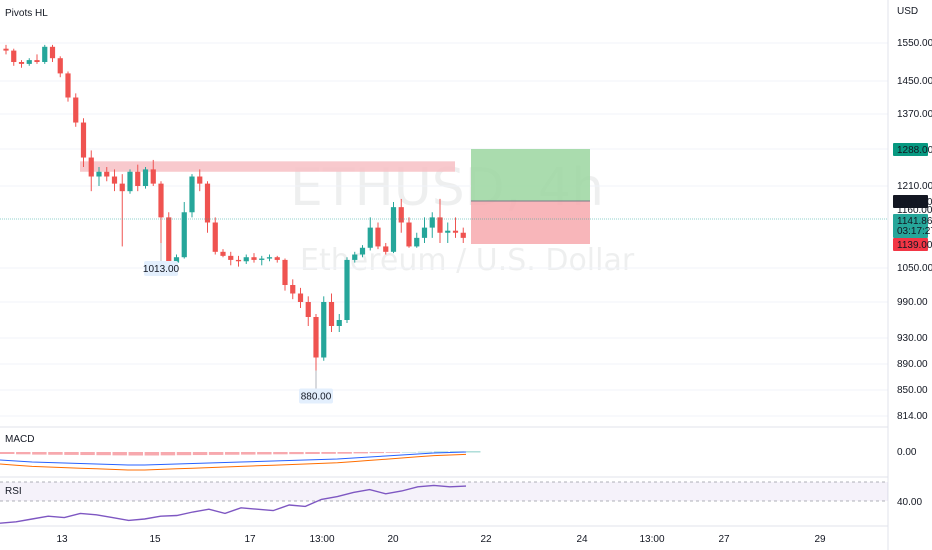 This screenshot has width=932, height=550. What do you see at coordinates (914, 221) in the screenshot?
I see `current-price-tag-text: 1141.86` at bounding box center [914, 221].